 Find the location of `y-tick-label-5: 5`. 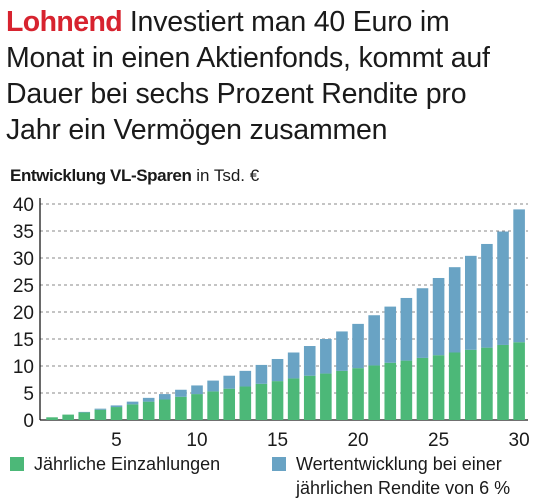

y-tick-label-5: 5 is located at coordinates (28, 394).